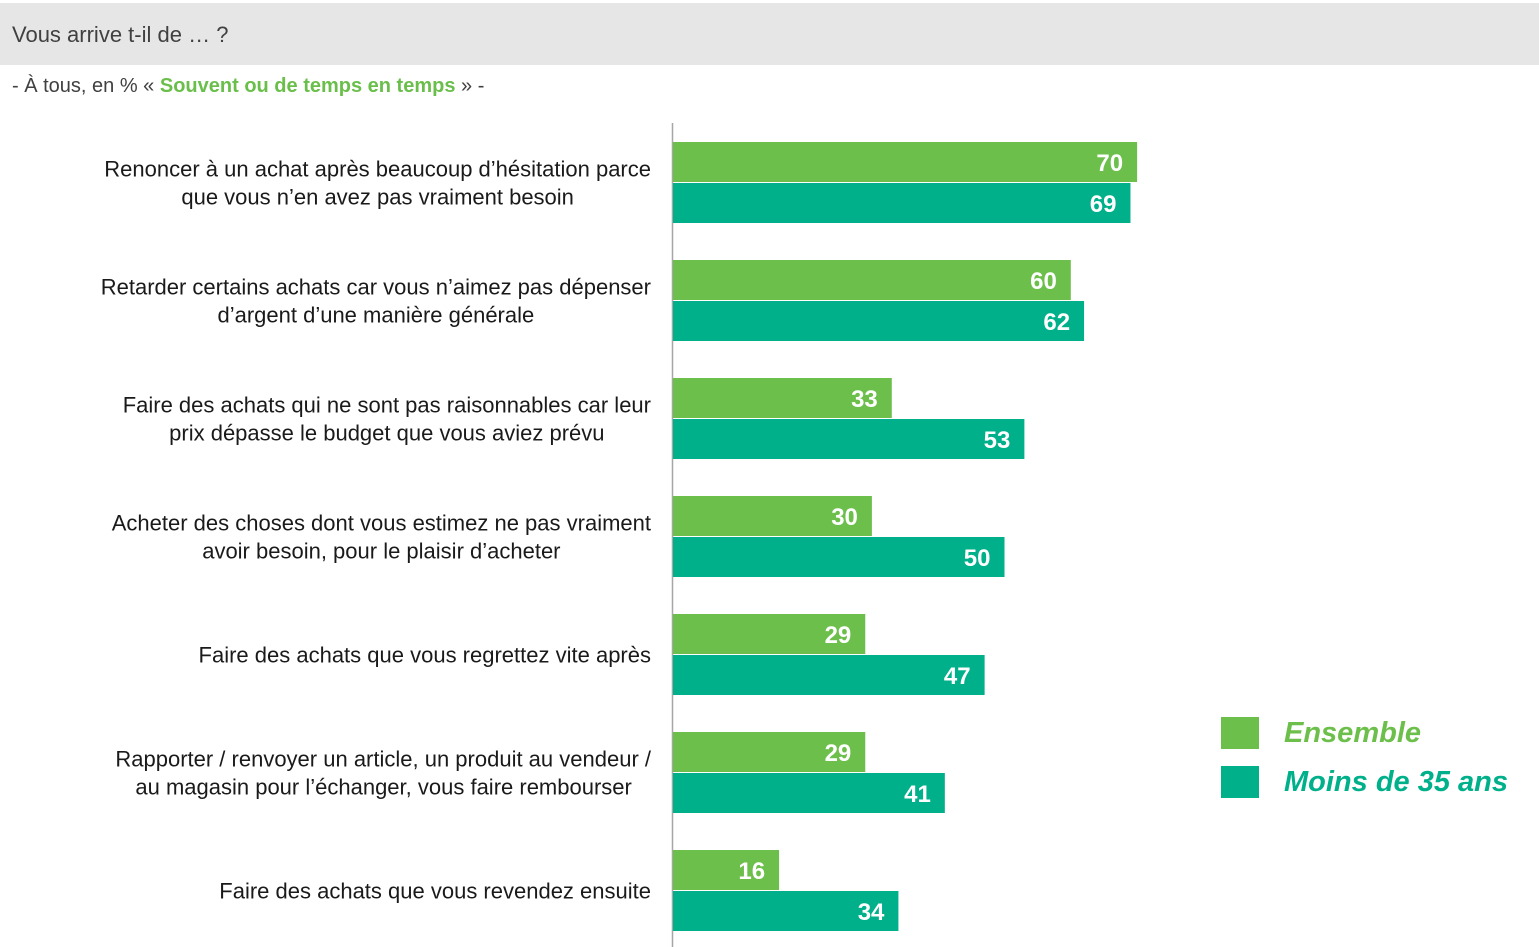 The image size is (1539, 947). What do you see at coordinates (381, 551) in the screenshot?
I see `category-label: avoir besoin, pour le plaisir d’acheter` at bounding box center [381, 551].